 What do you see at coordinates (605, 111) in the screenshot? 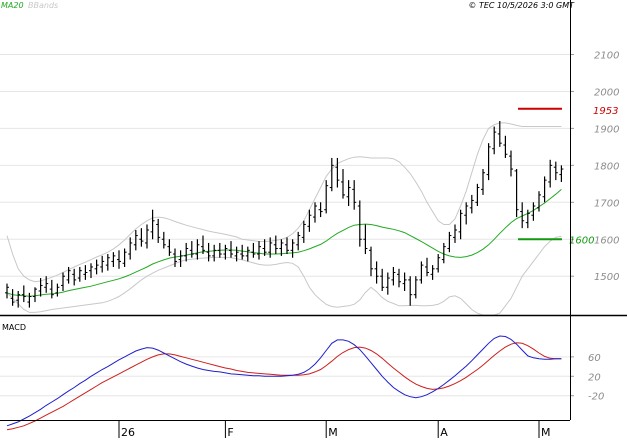
I see `resistance-label: 1953` at bounding box center [605, 111].